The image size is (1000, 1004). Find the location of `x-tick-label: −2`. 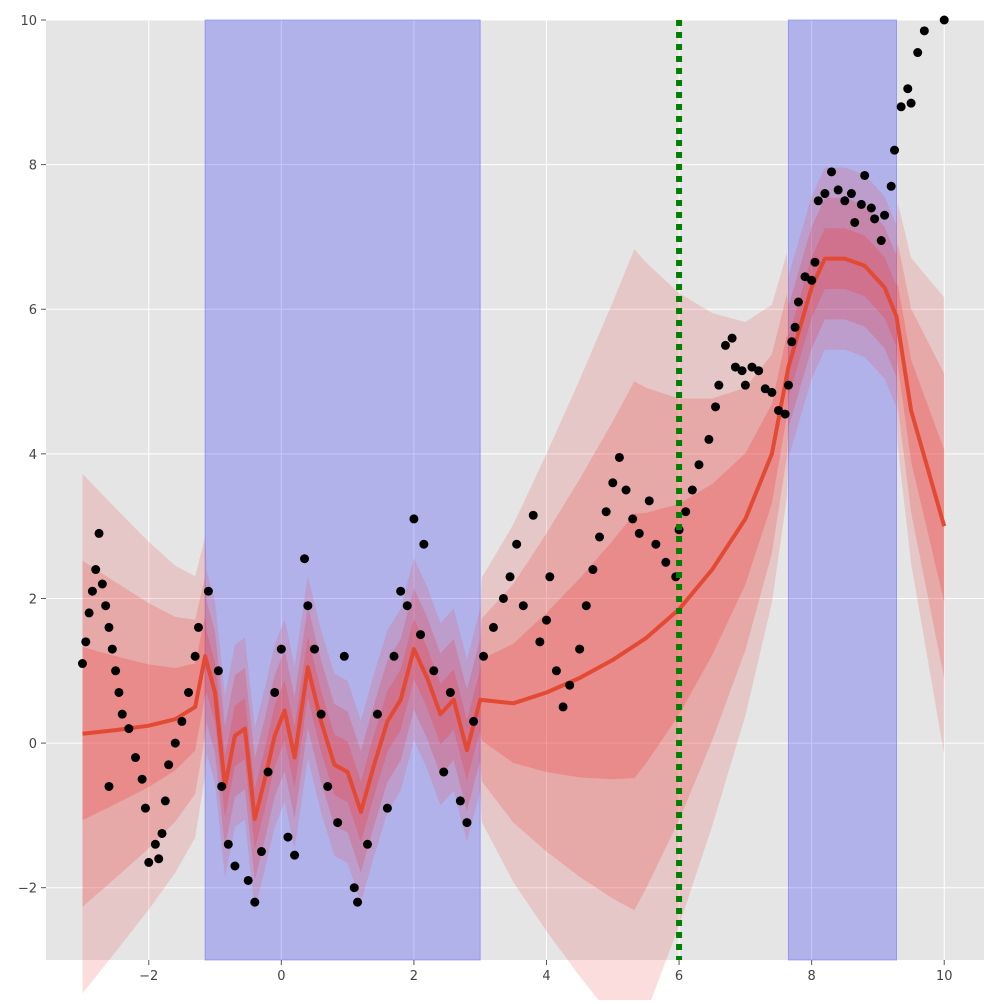

x-tick-label: −2 is located at coordinates (148, 976).